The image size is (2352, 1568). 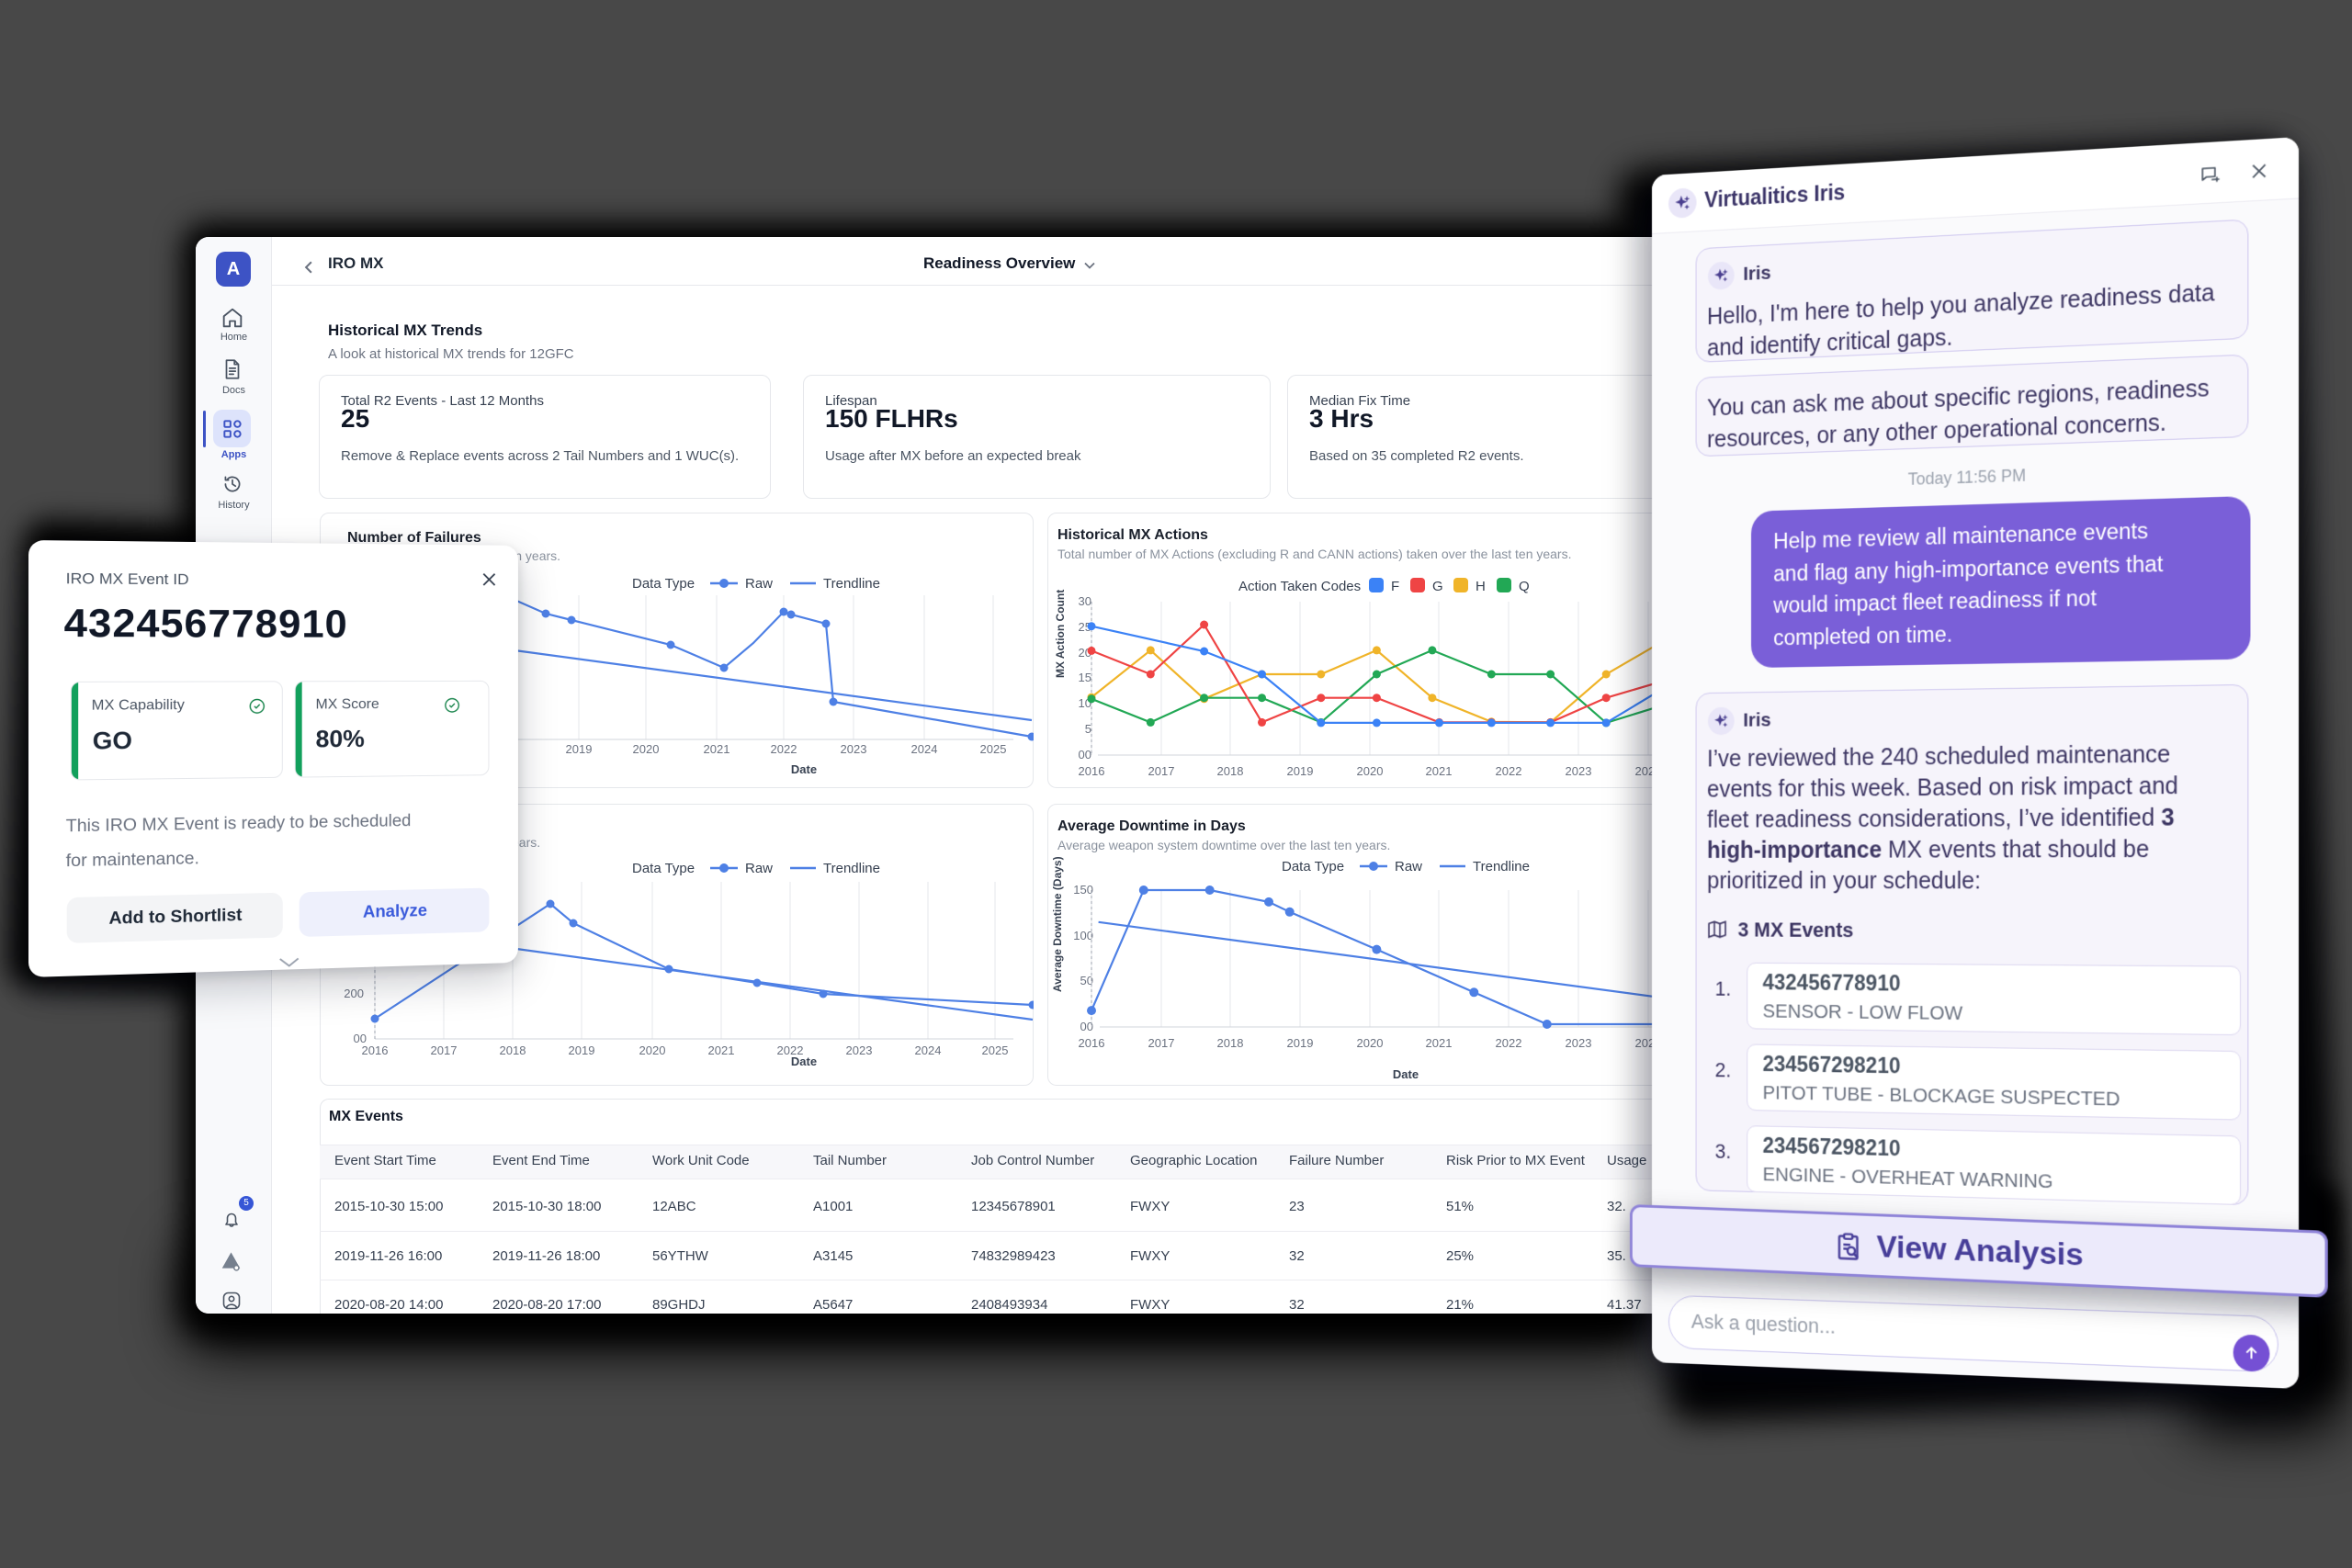 I want to click on svg-text: G, so click(x=1437, y=587).